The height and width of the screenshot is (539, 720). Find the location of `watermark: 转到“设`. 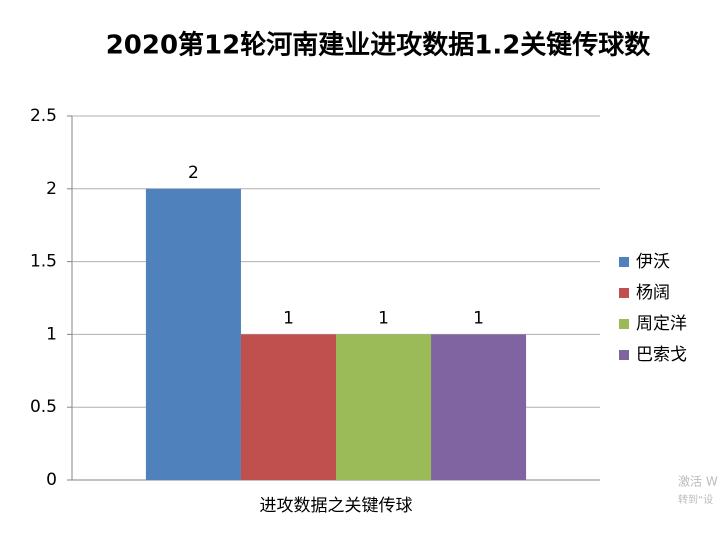

watermark: 转到“设 is located at coordinates (695, 499).